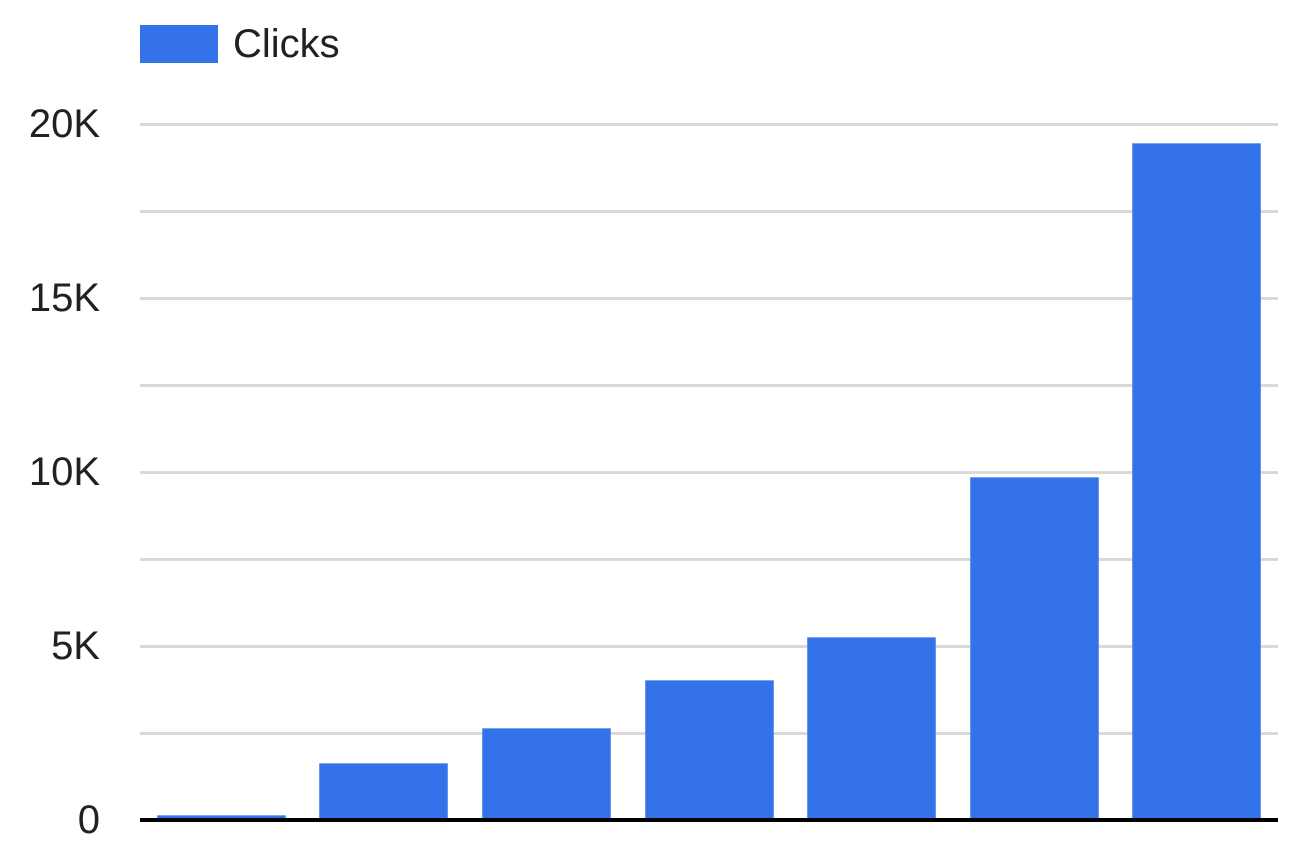 This screenshot has height=842, width=1298. Describe the element at coordinates (88, 820) in the screenshot. I see `y-axis-tick-label: 0` at that location.